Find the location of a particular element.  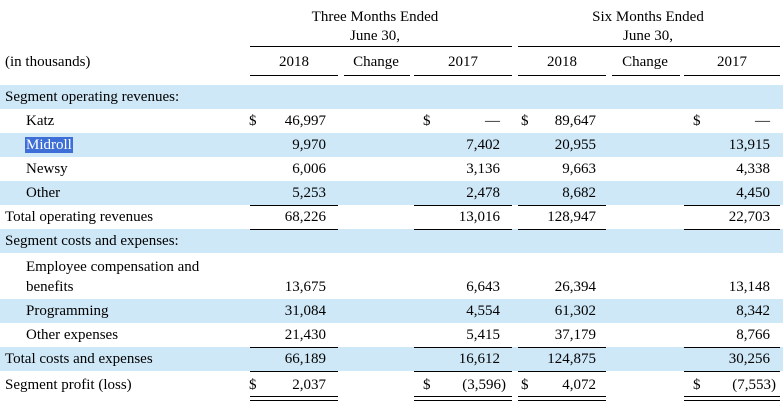

total-label: Total costs and expenses is located at coordinates (79, 359).